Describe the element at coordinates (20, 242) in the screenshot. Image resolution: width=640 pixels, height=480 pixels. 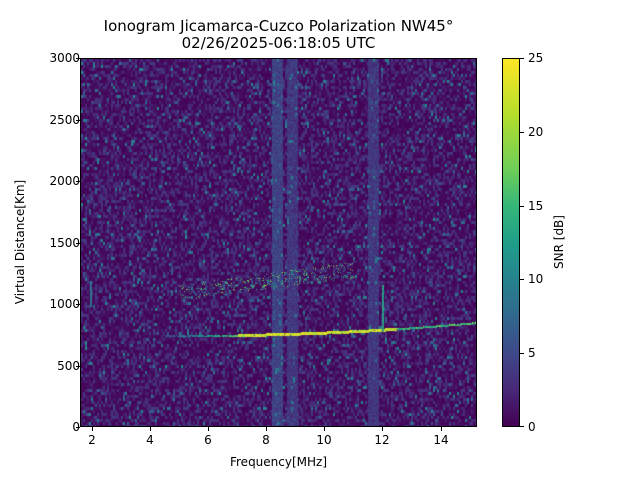
I see `y-axis-label: Virtual Distance[Km]` at that location.